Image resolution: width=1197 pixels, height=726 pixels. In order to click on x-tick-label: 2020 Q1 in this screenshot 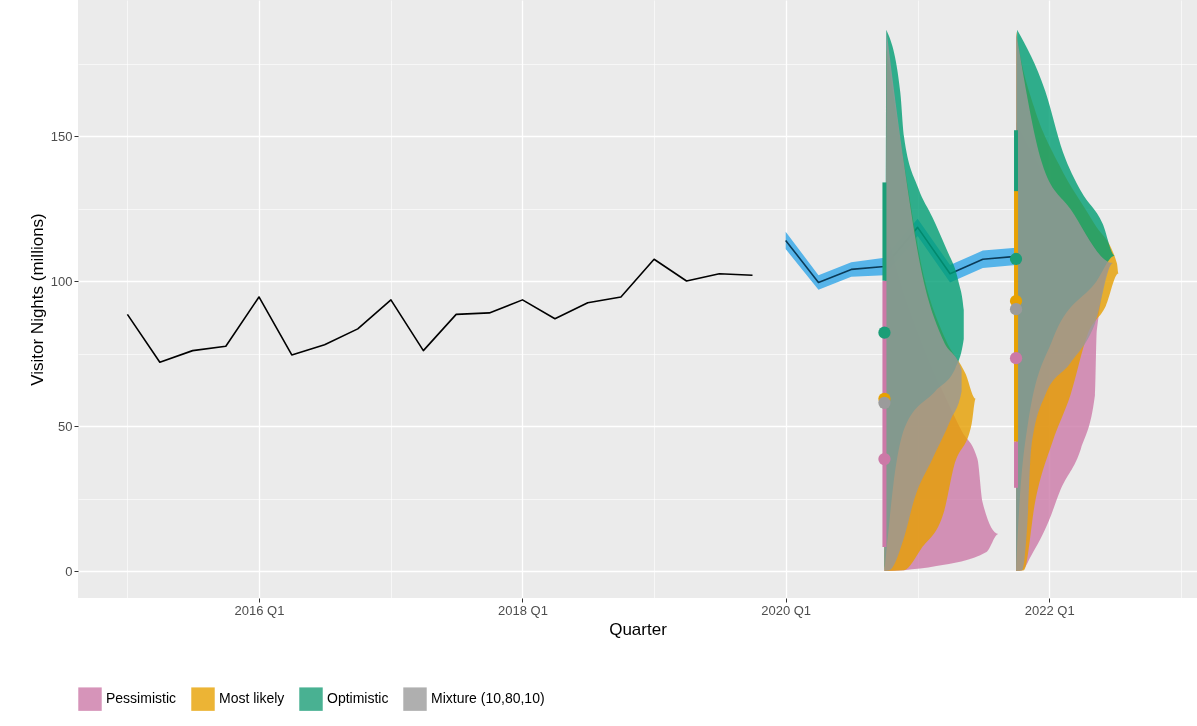, I will do `click(786, 610)`.